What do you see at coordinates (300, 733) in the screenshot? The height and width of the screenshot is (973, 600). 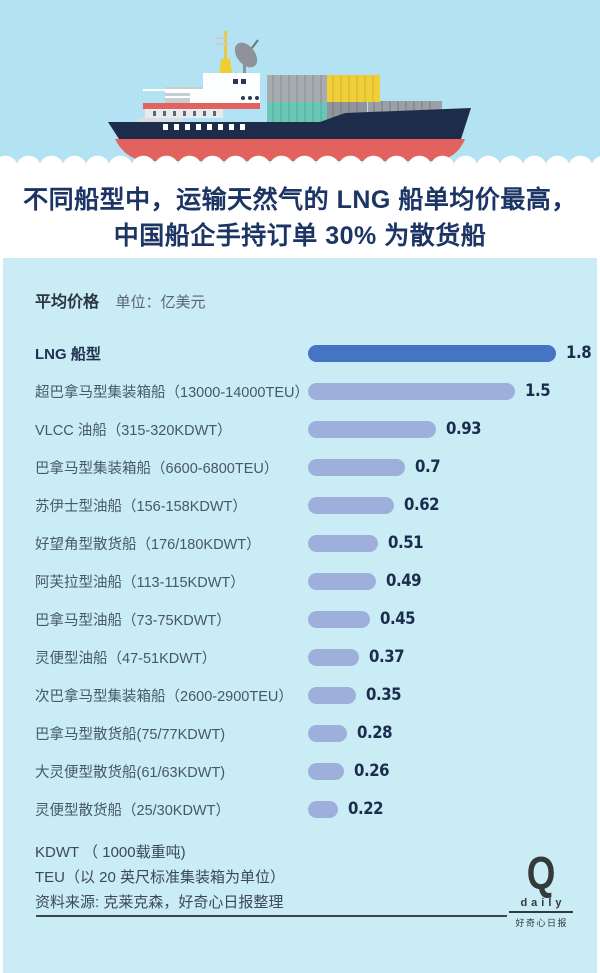 I see `chart-row: 巴拿马型散货船(75/77KDWT) 0.28` at bounding box center [300, 733].